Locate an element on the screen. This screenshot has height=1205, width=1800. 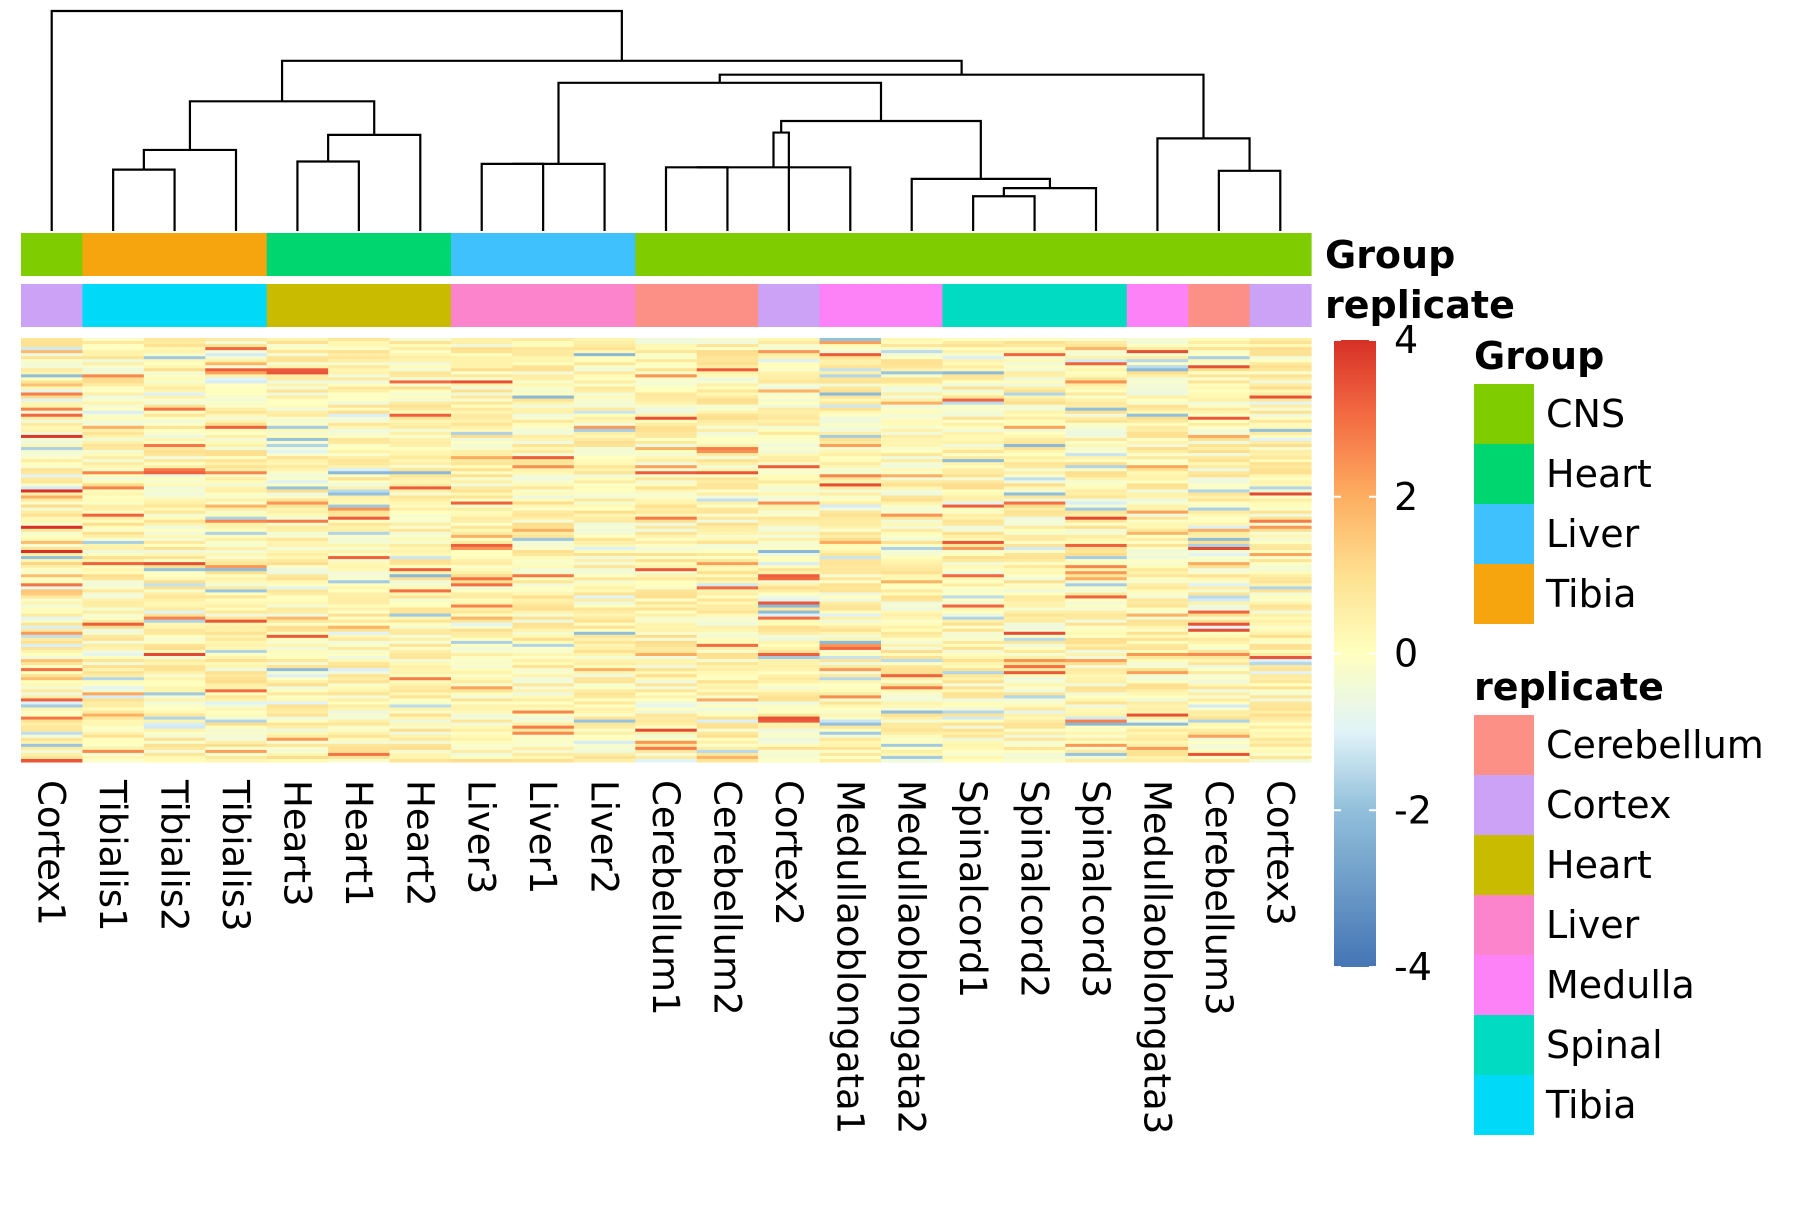
group-legend-label: Liver is located at coordinates (1593, 534).